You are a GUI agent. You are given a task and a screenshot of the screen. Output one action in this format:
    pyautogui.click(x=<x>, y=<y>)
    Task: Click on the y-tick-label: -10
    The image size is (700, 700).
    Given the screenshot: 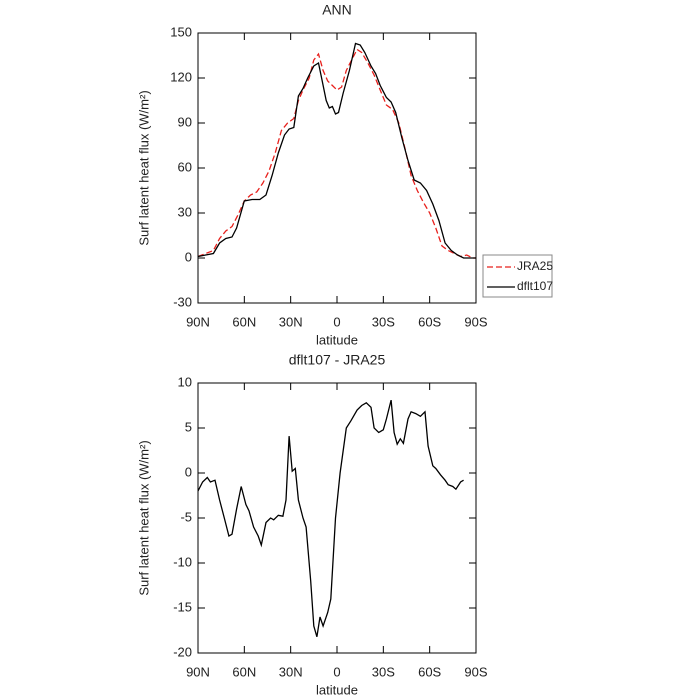 What is the action you would take?
    pyautogui.click(x=182, y=561)
    